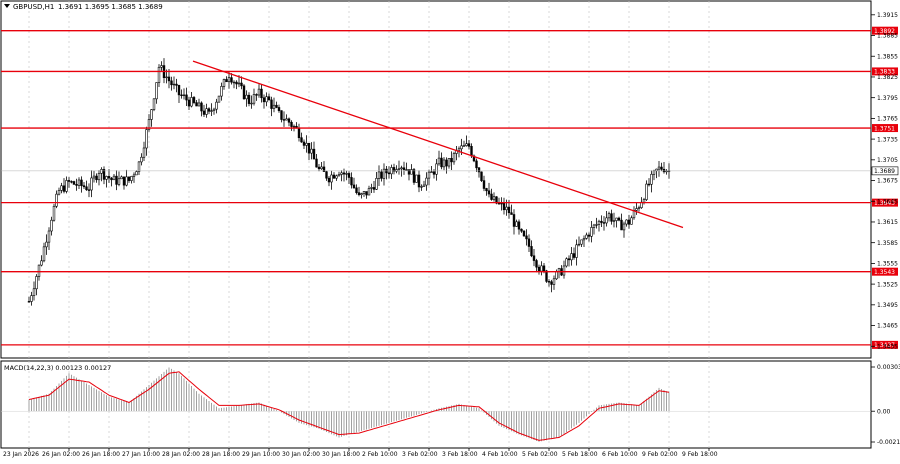 This screenshot has height=464, width=900. Describe the element at coordinates (887, 284) in the screenshot. I see `price-tick-label: 1.3525` at that location.